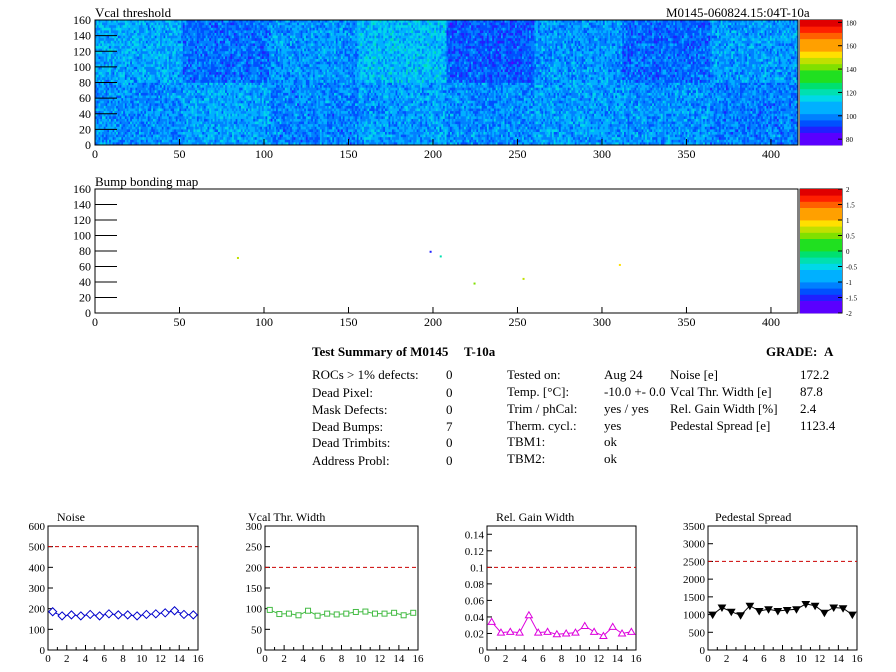  I want to click on result-value: 172.2, so click(815, 374).